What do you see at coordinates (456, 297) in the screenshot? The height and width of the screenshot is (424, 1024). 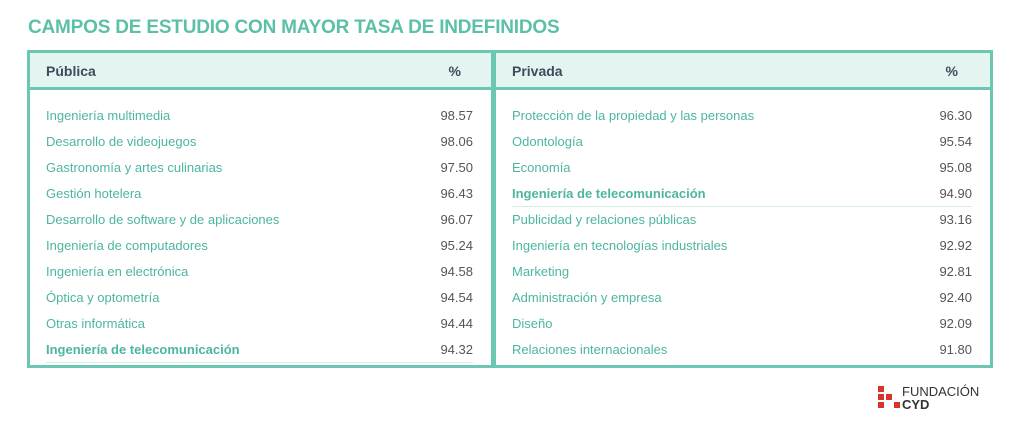 I see `row-value: 94.54` at bounding box center [456, 297].